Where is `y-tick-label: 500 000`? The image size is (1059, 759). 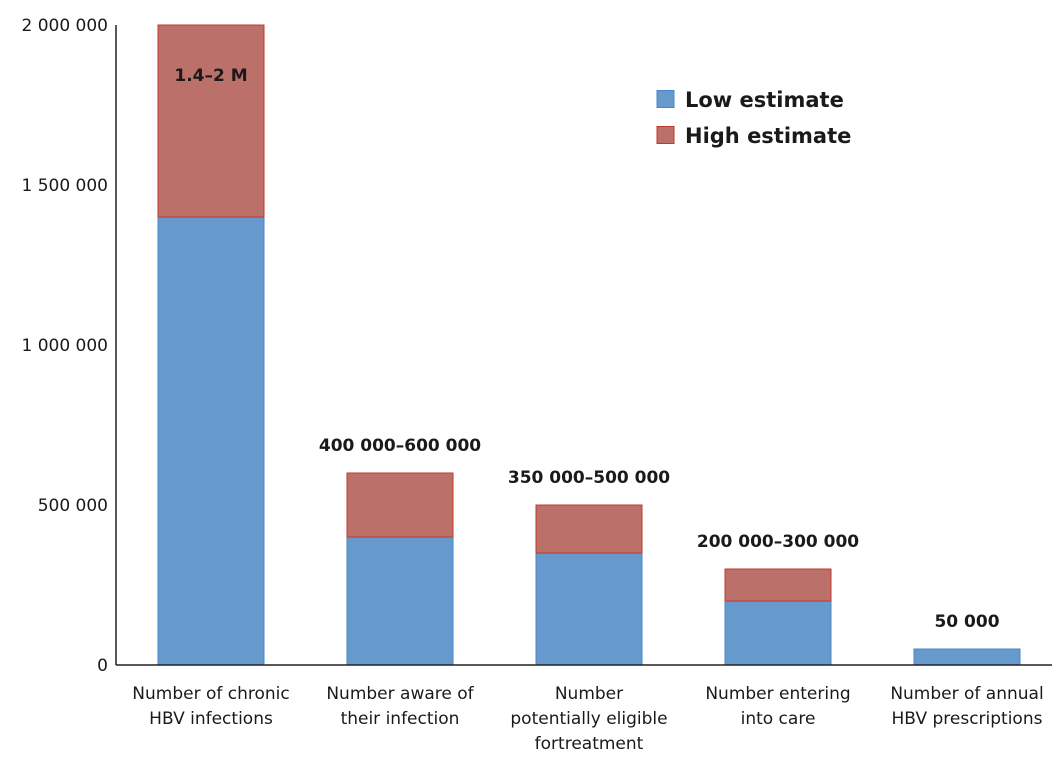 y-tick-label: 500 000 is located at coordinates (73, 506).